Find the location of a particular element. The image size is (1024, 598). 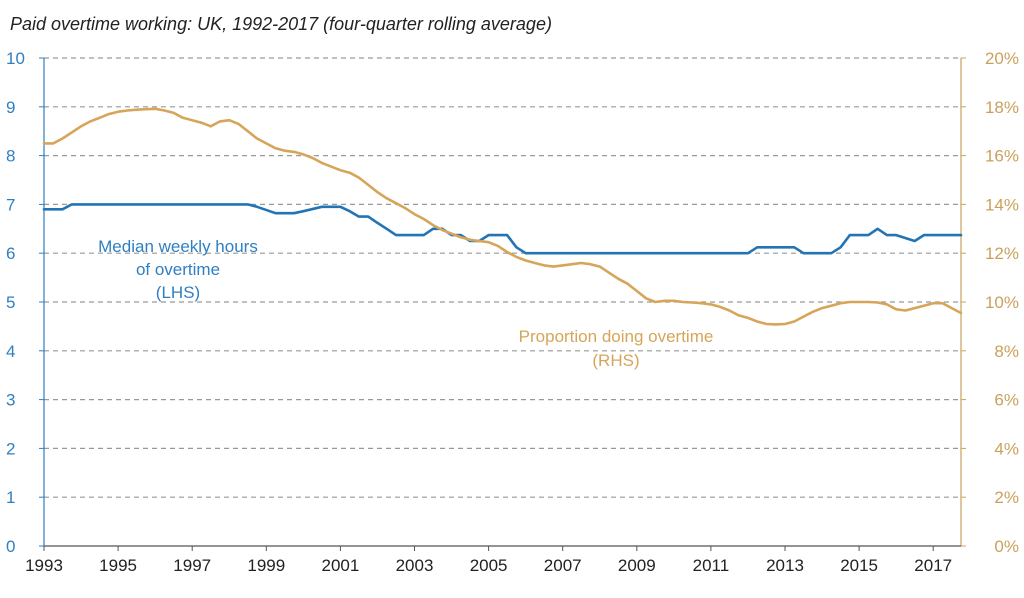

lhs-label-line-3: (LHS) is located at coordinates (178, 292).